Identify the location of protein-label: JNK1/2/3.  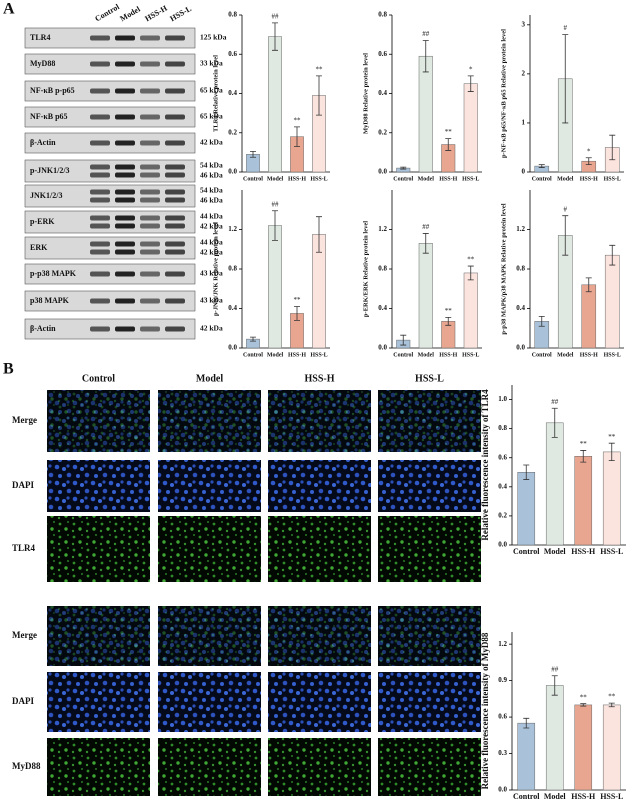
(46, 195).